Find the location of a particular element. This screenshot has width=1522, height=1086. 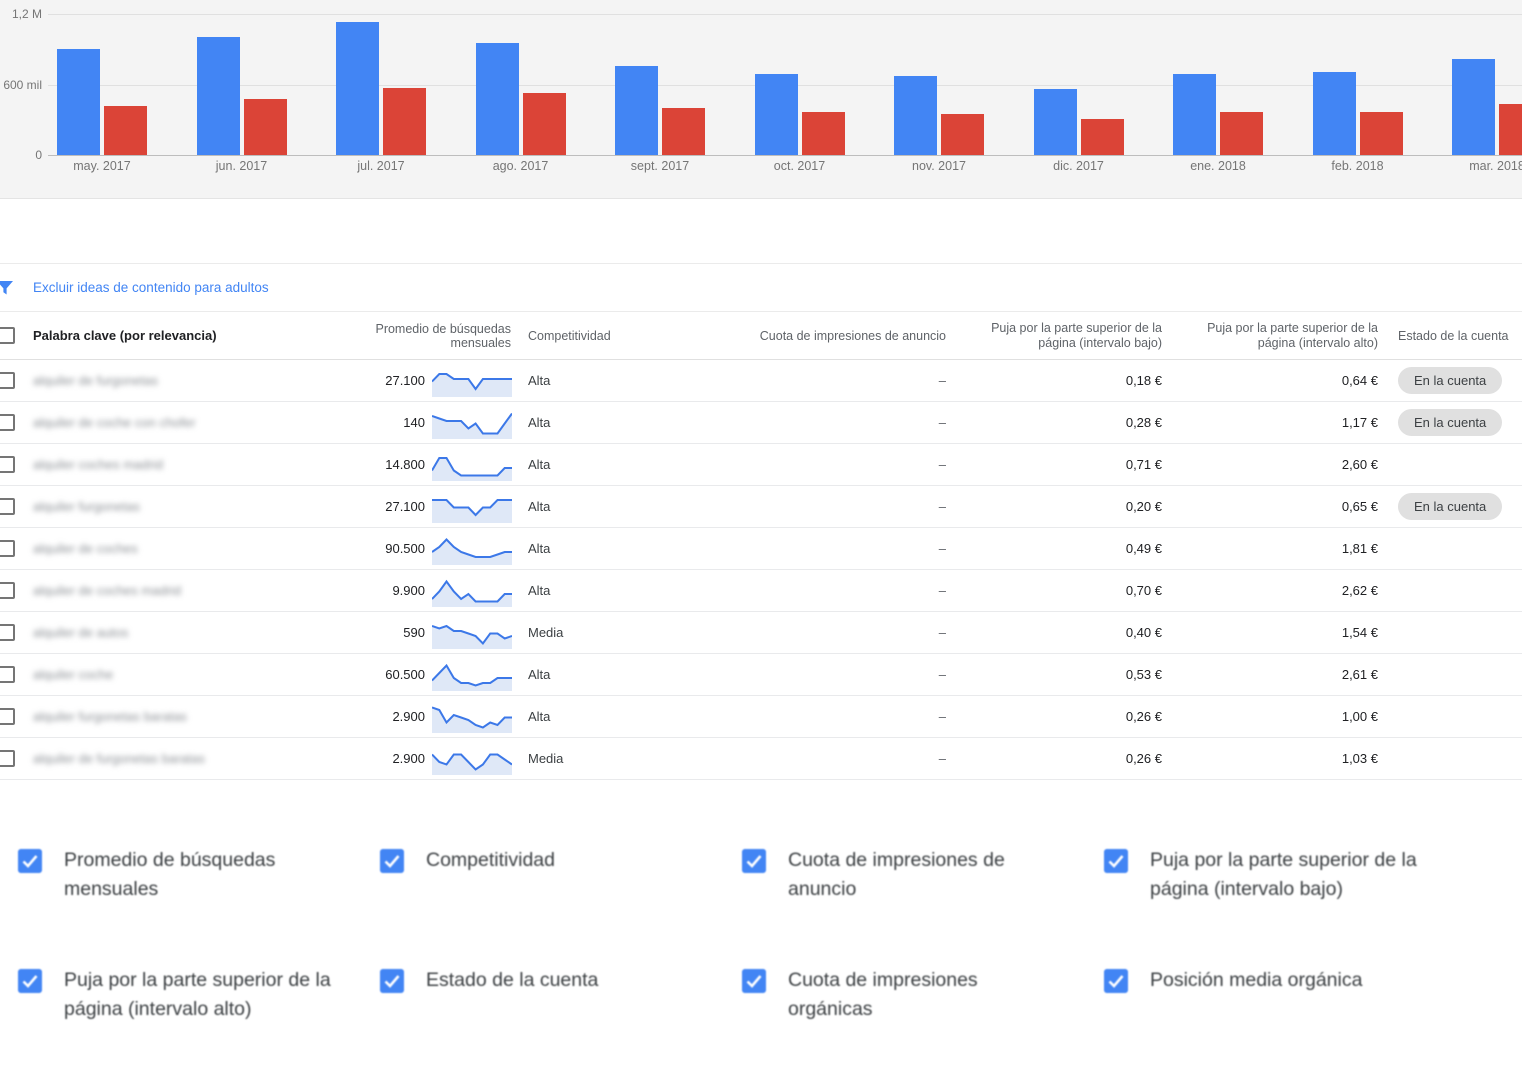

avg-searches-value: 27.100 is located at coordinates (405, 380).